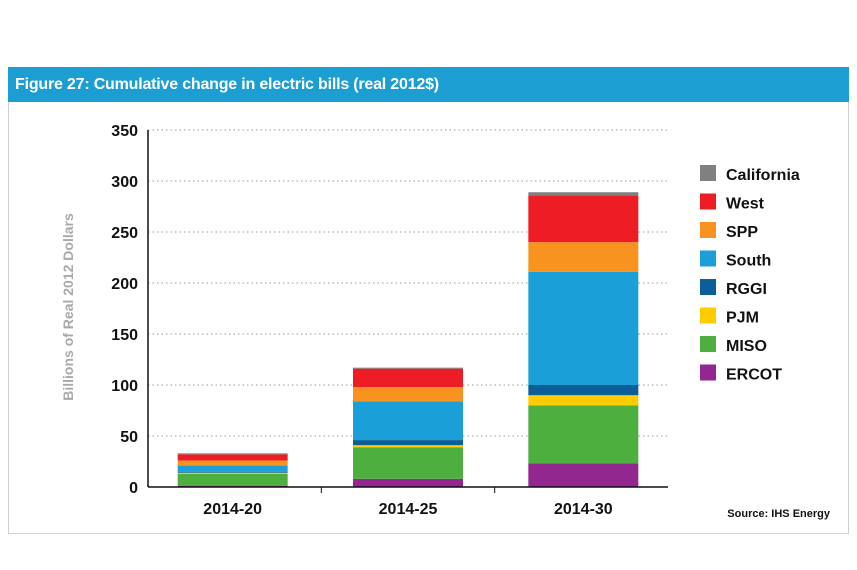 This screenshot has height=570, width=857. What do you see at coordinates (129, 437) in the screenshot?
I see `y-tick-label: 50` at bounding box center [129, 437].